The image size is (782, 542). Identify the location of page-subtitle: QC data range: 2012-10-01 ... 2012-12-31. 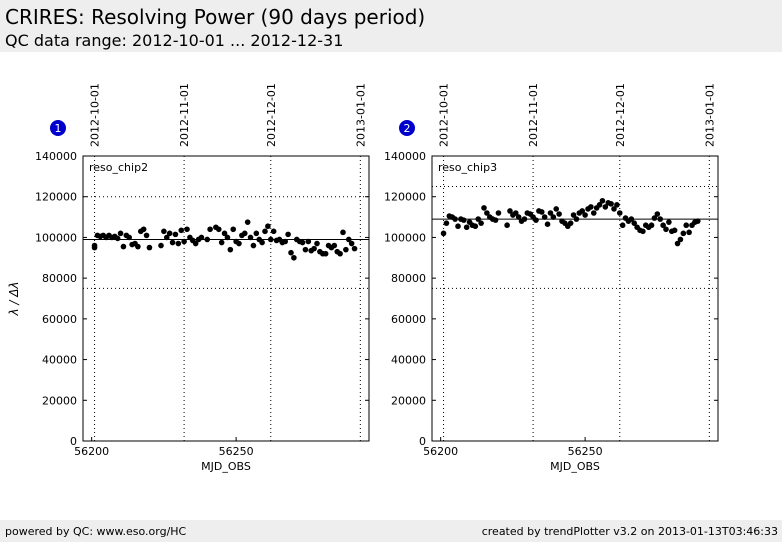
(174, 40).